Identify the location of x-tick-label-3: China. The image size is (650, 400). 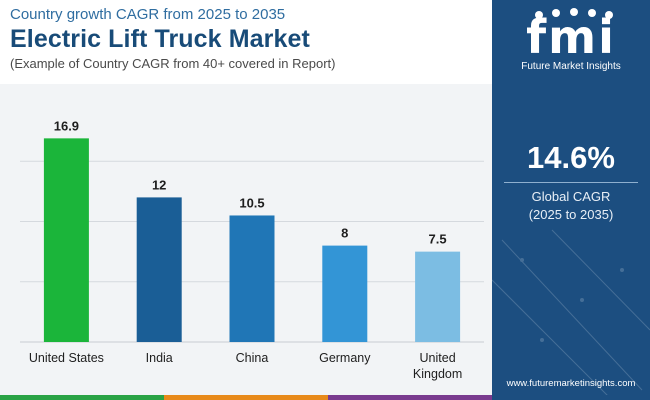
(252, 358).